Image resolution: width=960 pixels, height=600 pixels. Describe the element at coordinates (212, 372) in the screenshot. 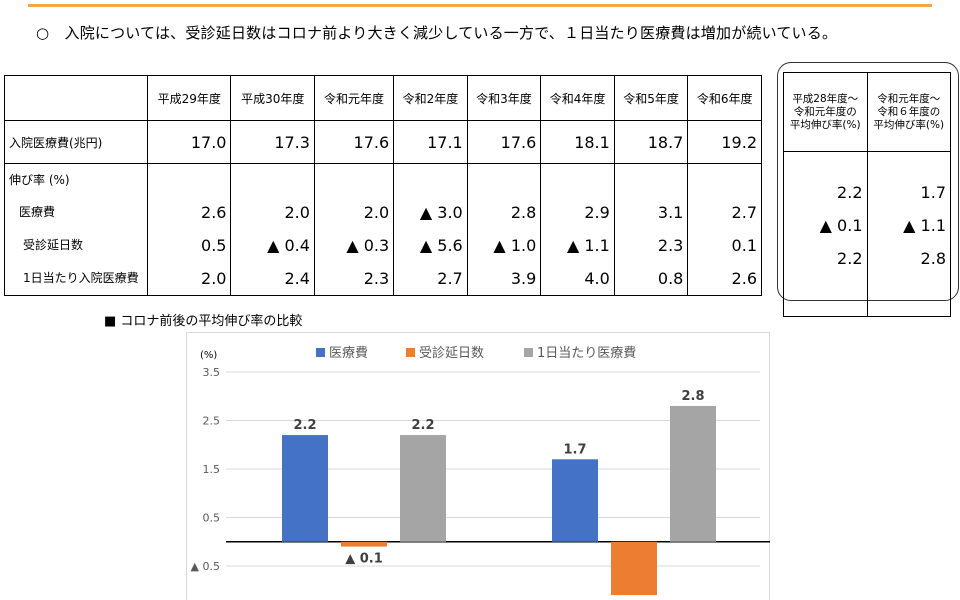

I see `y-tick-label: 3.5` at that location.